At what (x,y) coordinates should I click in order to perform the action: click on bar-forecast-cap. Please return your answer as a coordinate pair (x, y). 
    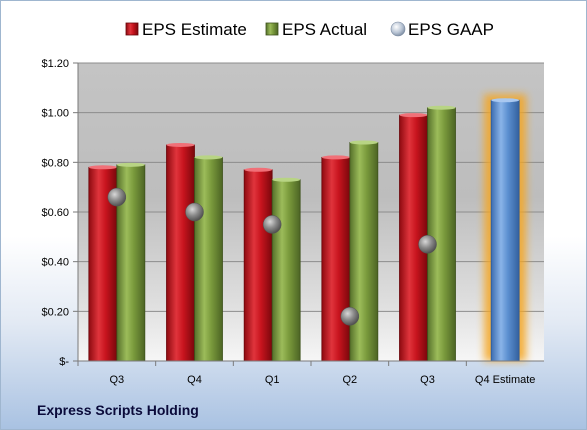
    Looking at the image, I should click on (505, 100).